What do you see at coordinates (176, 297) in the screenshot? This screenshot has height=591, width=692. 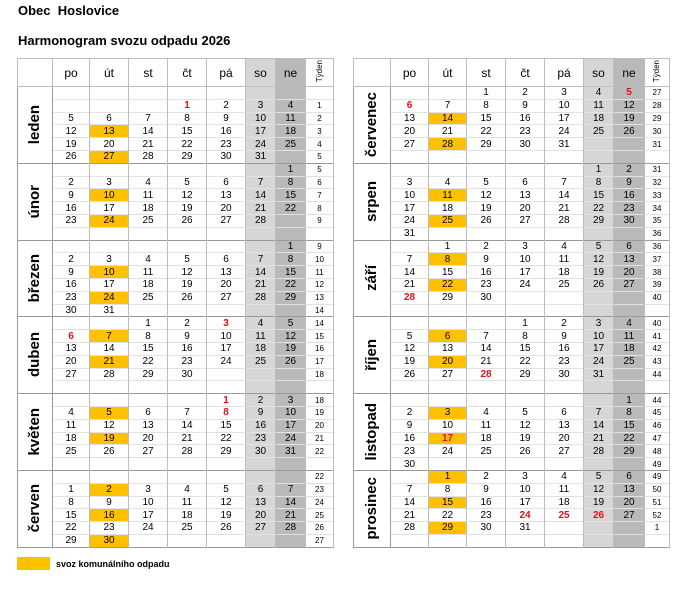 I see `week-row: 23 24 25 26 27 28 29 13` at bounding box center [176, 297].